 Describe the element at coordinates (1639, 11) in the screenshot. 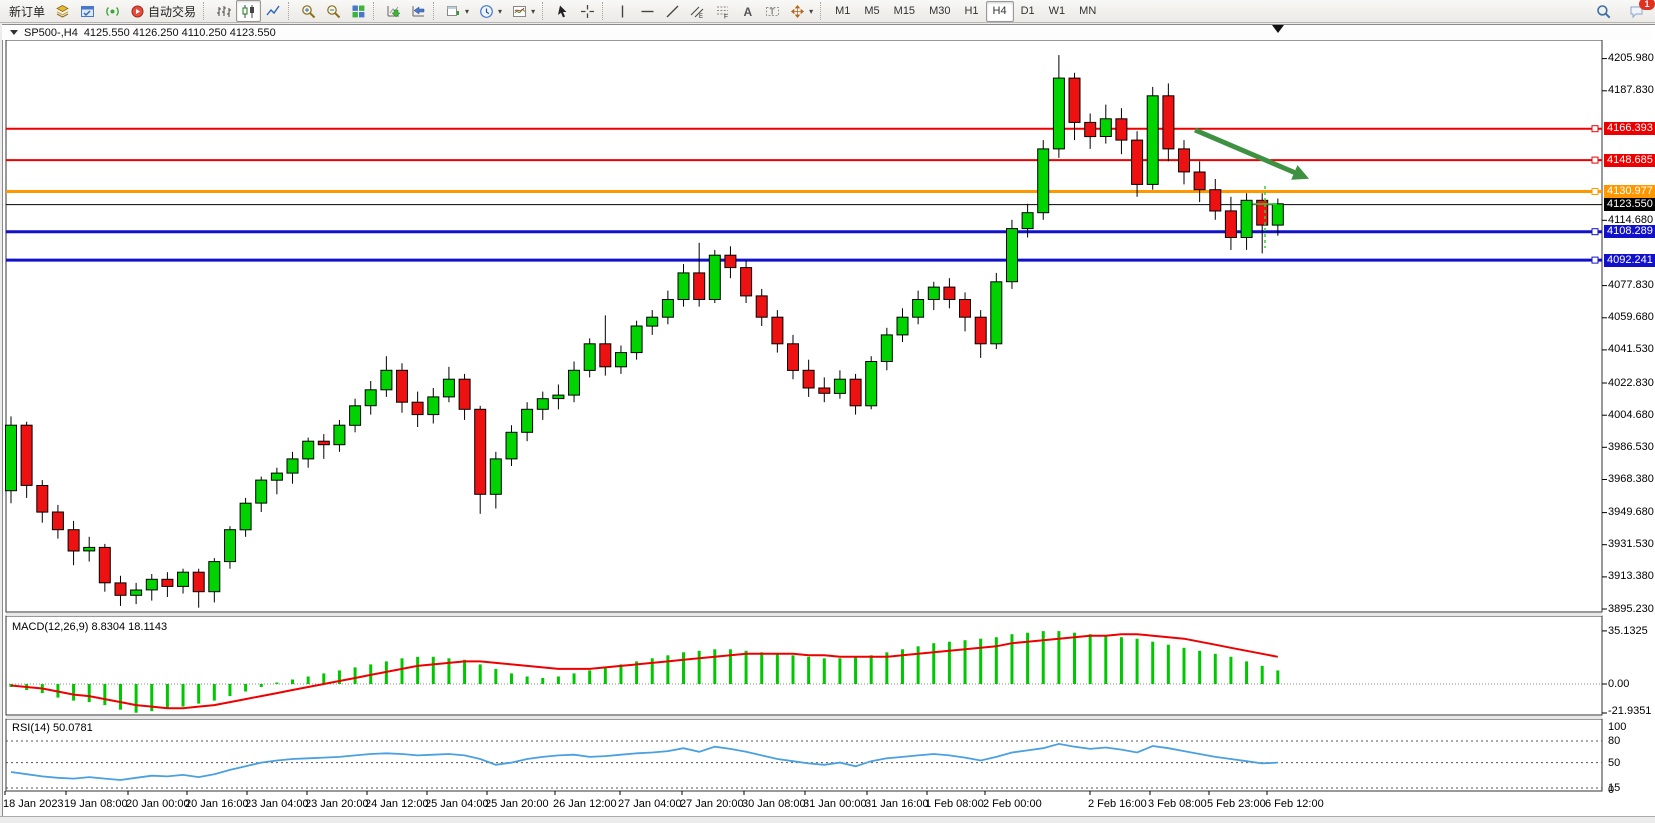

I see `notifications-button: 1` at that location.